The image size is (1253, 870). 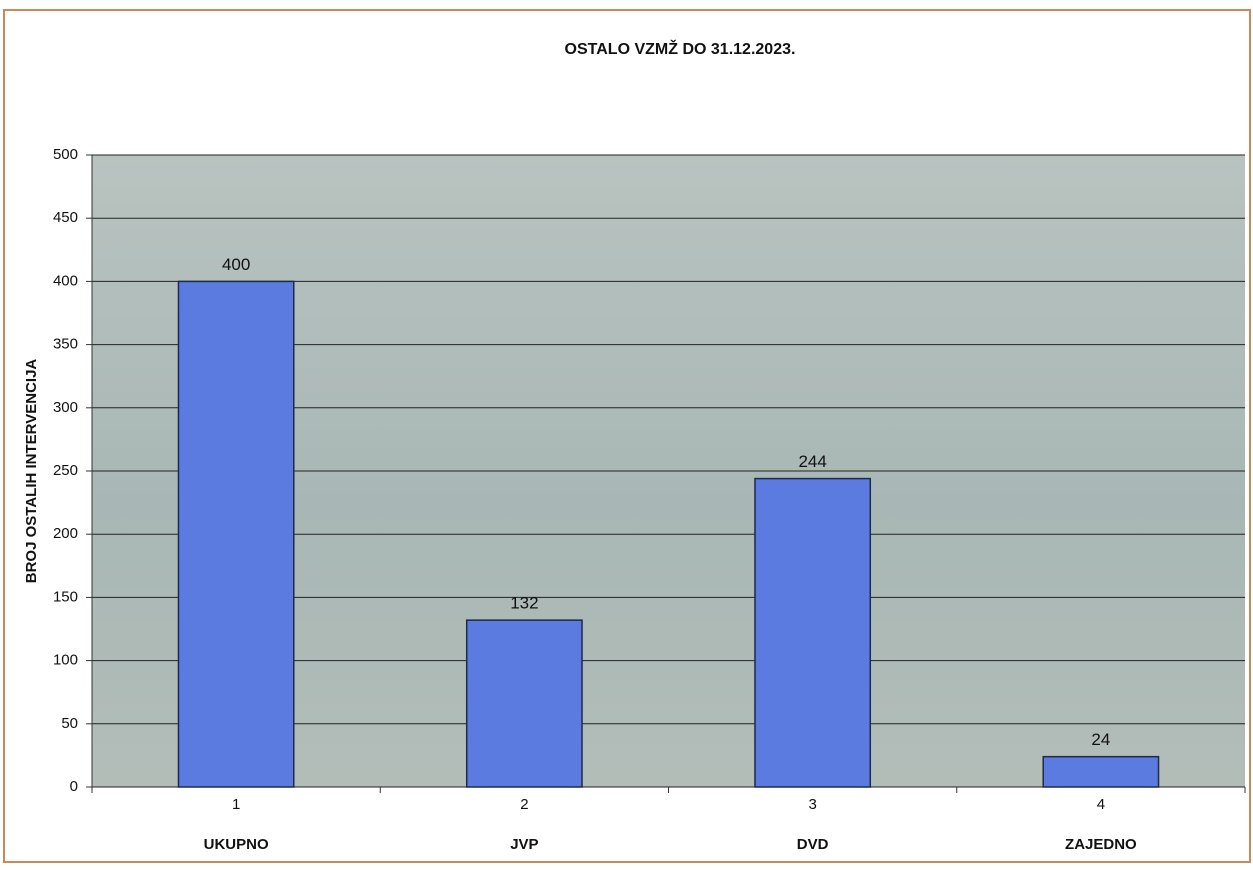 What do you see at coordinates (65, 407) in the screenshot?
I see `y-tick-label: 300` at bounding box center [65, 407].